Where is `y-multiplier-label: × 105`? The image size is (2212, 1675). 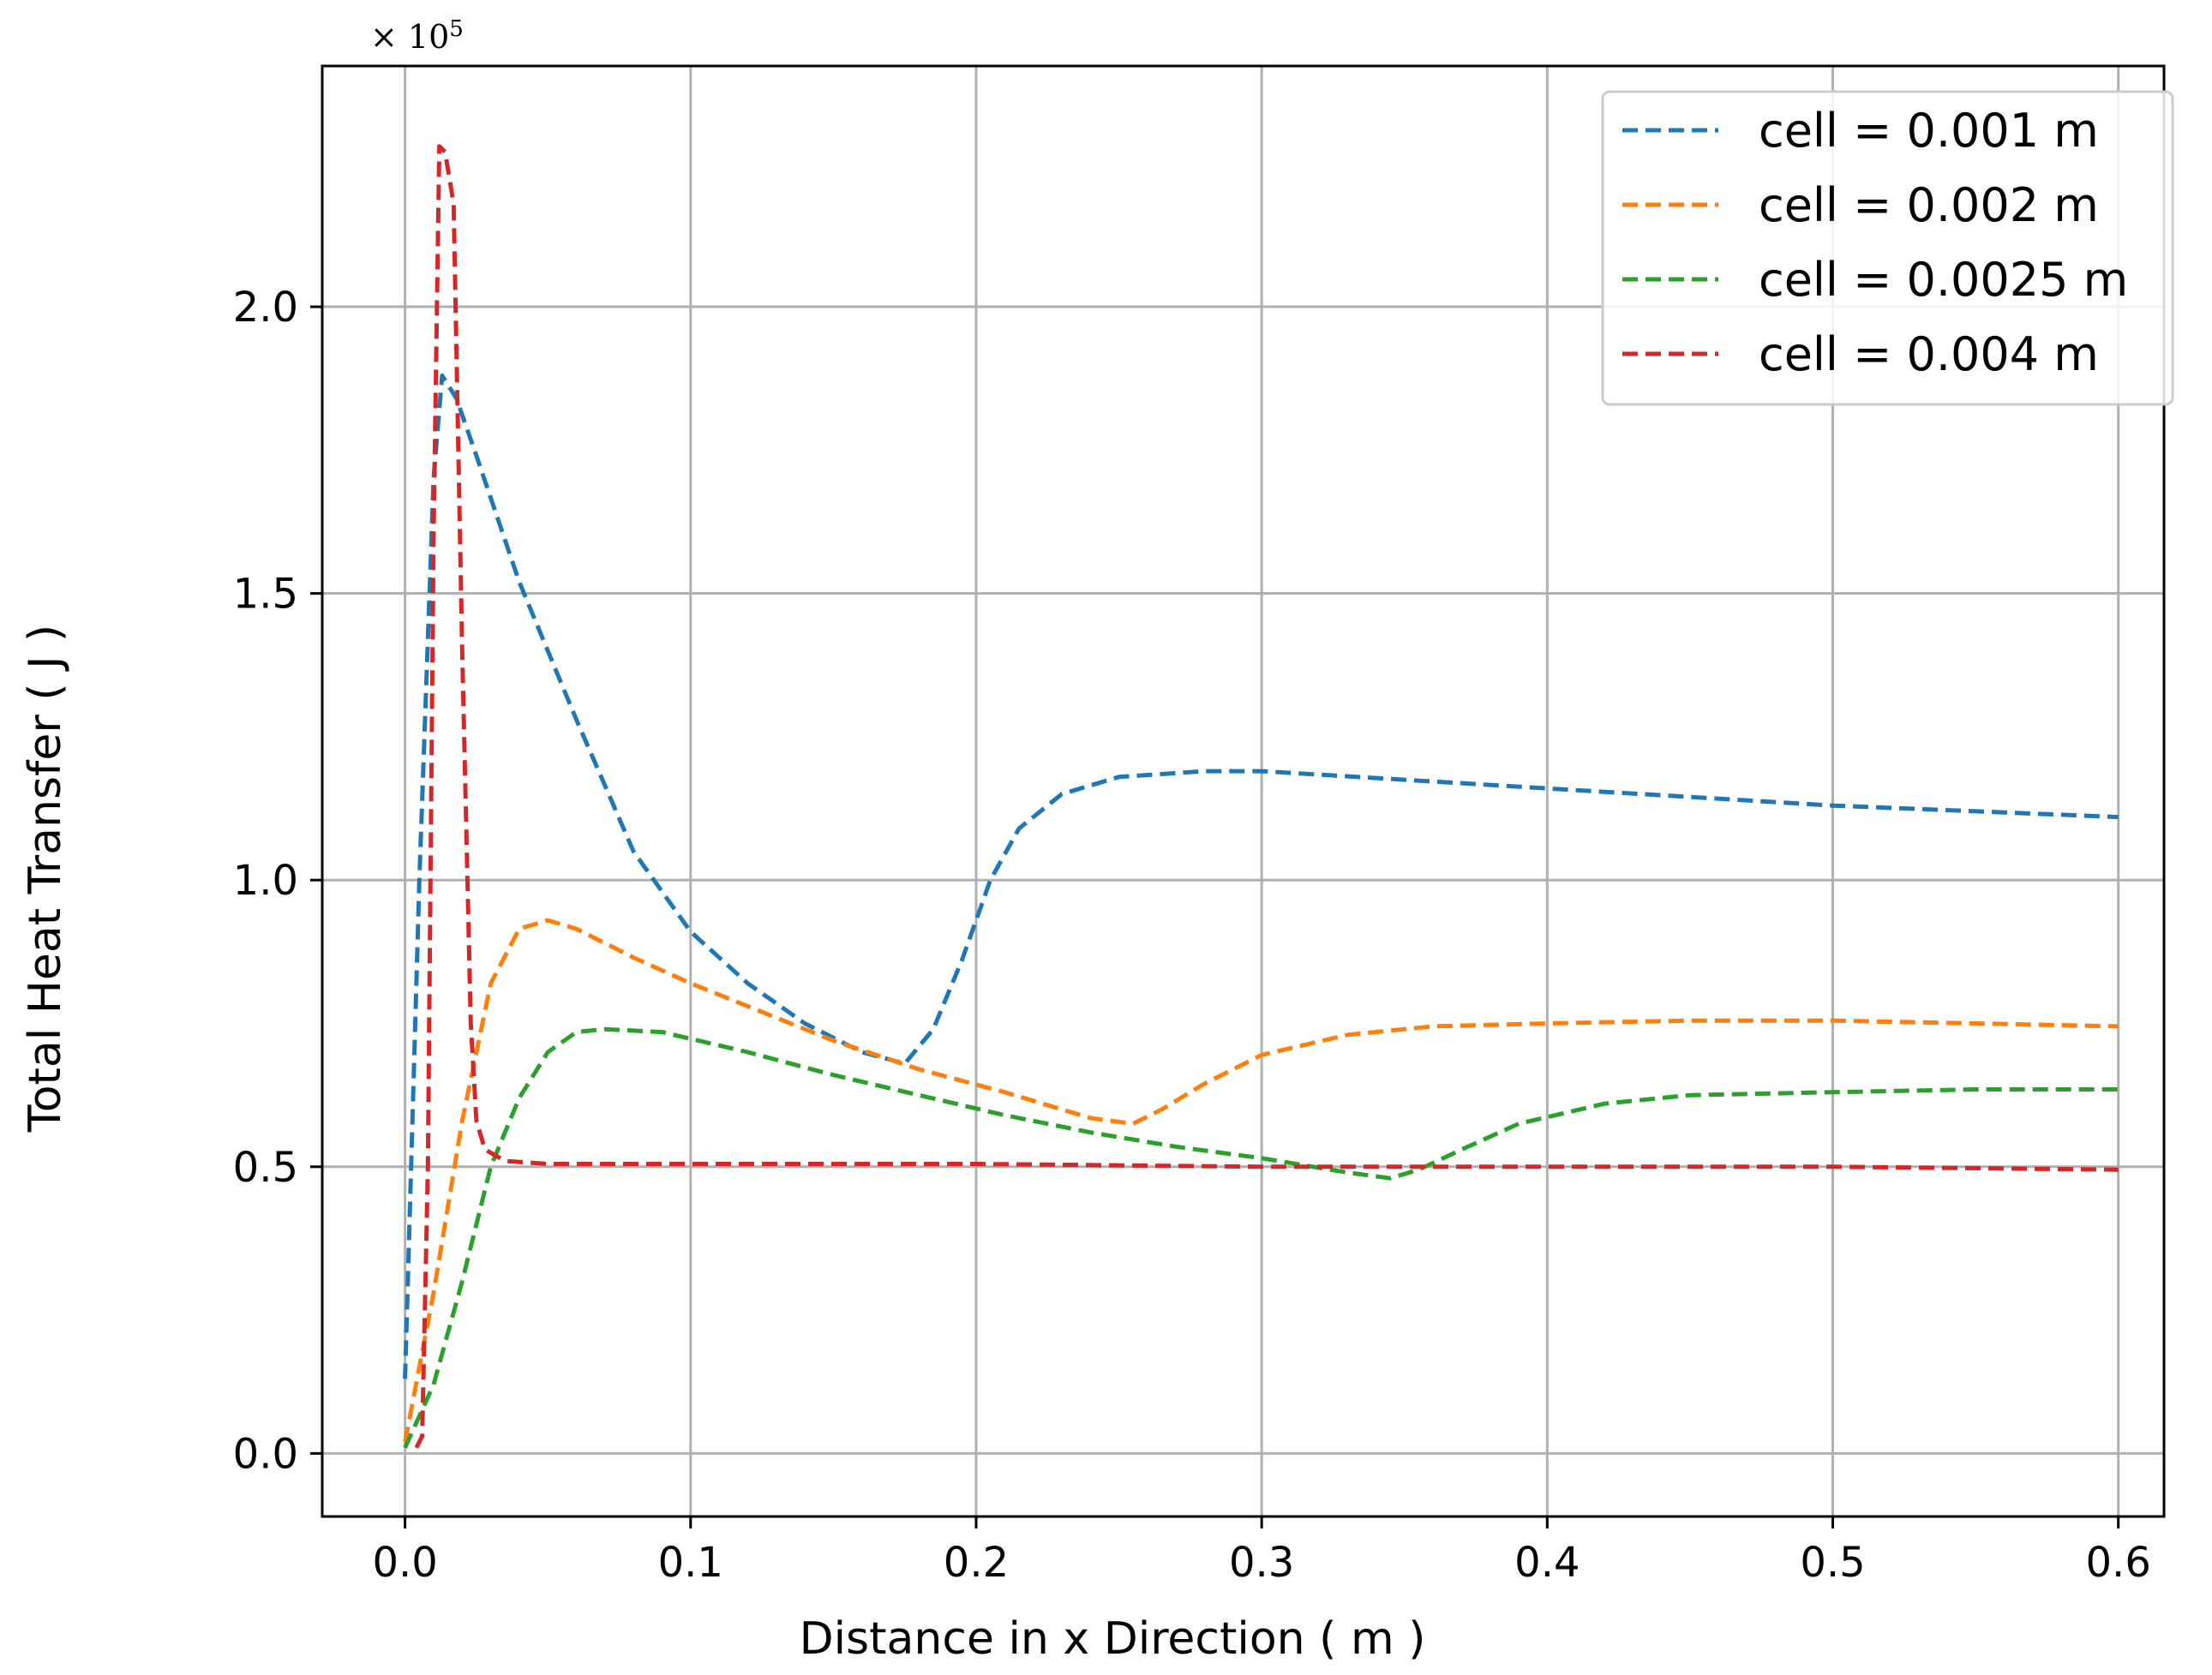 y-multiplier-label: × 105 is located at coordinates (417, 36).